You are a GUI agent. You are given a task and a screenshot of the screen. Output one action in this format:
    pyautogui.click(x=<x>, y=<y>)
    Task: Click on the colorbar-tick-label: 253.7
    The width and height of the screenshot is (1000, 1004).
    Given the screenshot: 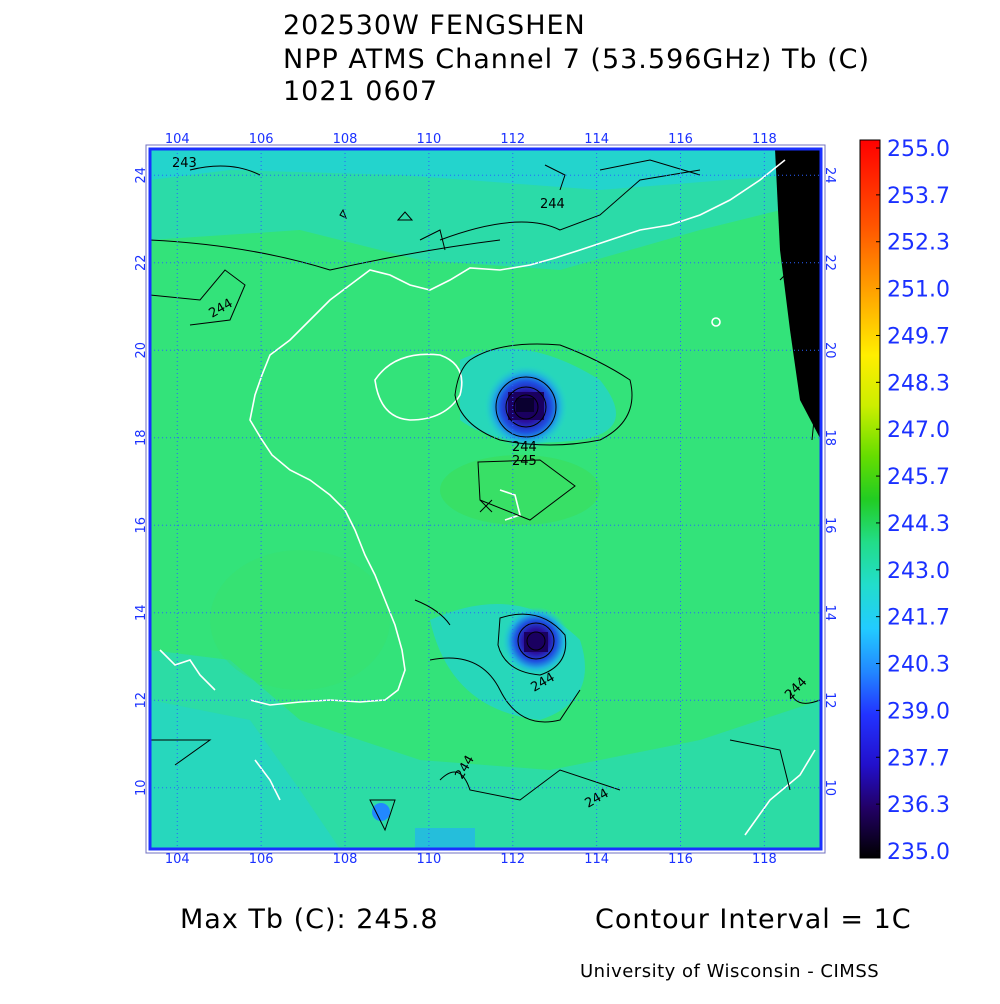 What is the action you would take?
    pyautogui.click(x=918, y=196)
    